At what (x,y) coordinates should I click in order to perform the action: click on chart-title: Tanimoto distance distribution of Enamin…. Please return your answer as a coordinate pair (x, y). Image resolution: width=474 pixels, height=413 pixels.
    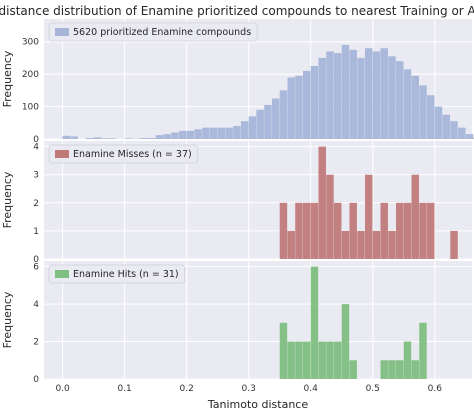
    Looking at the image, I should click on (237, 11).